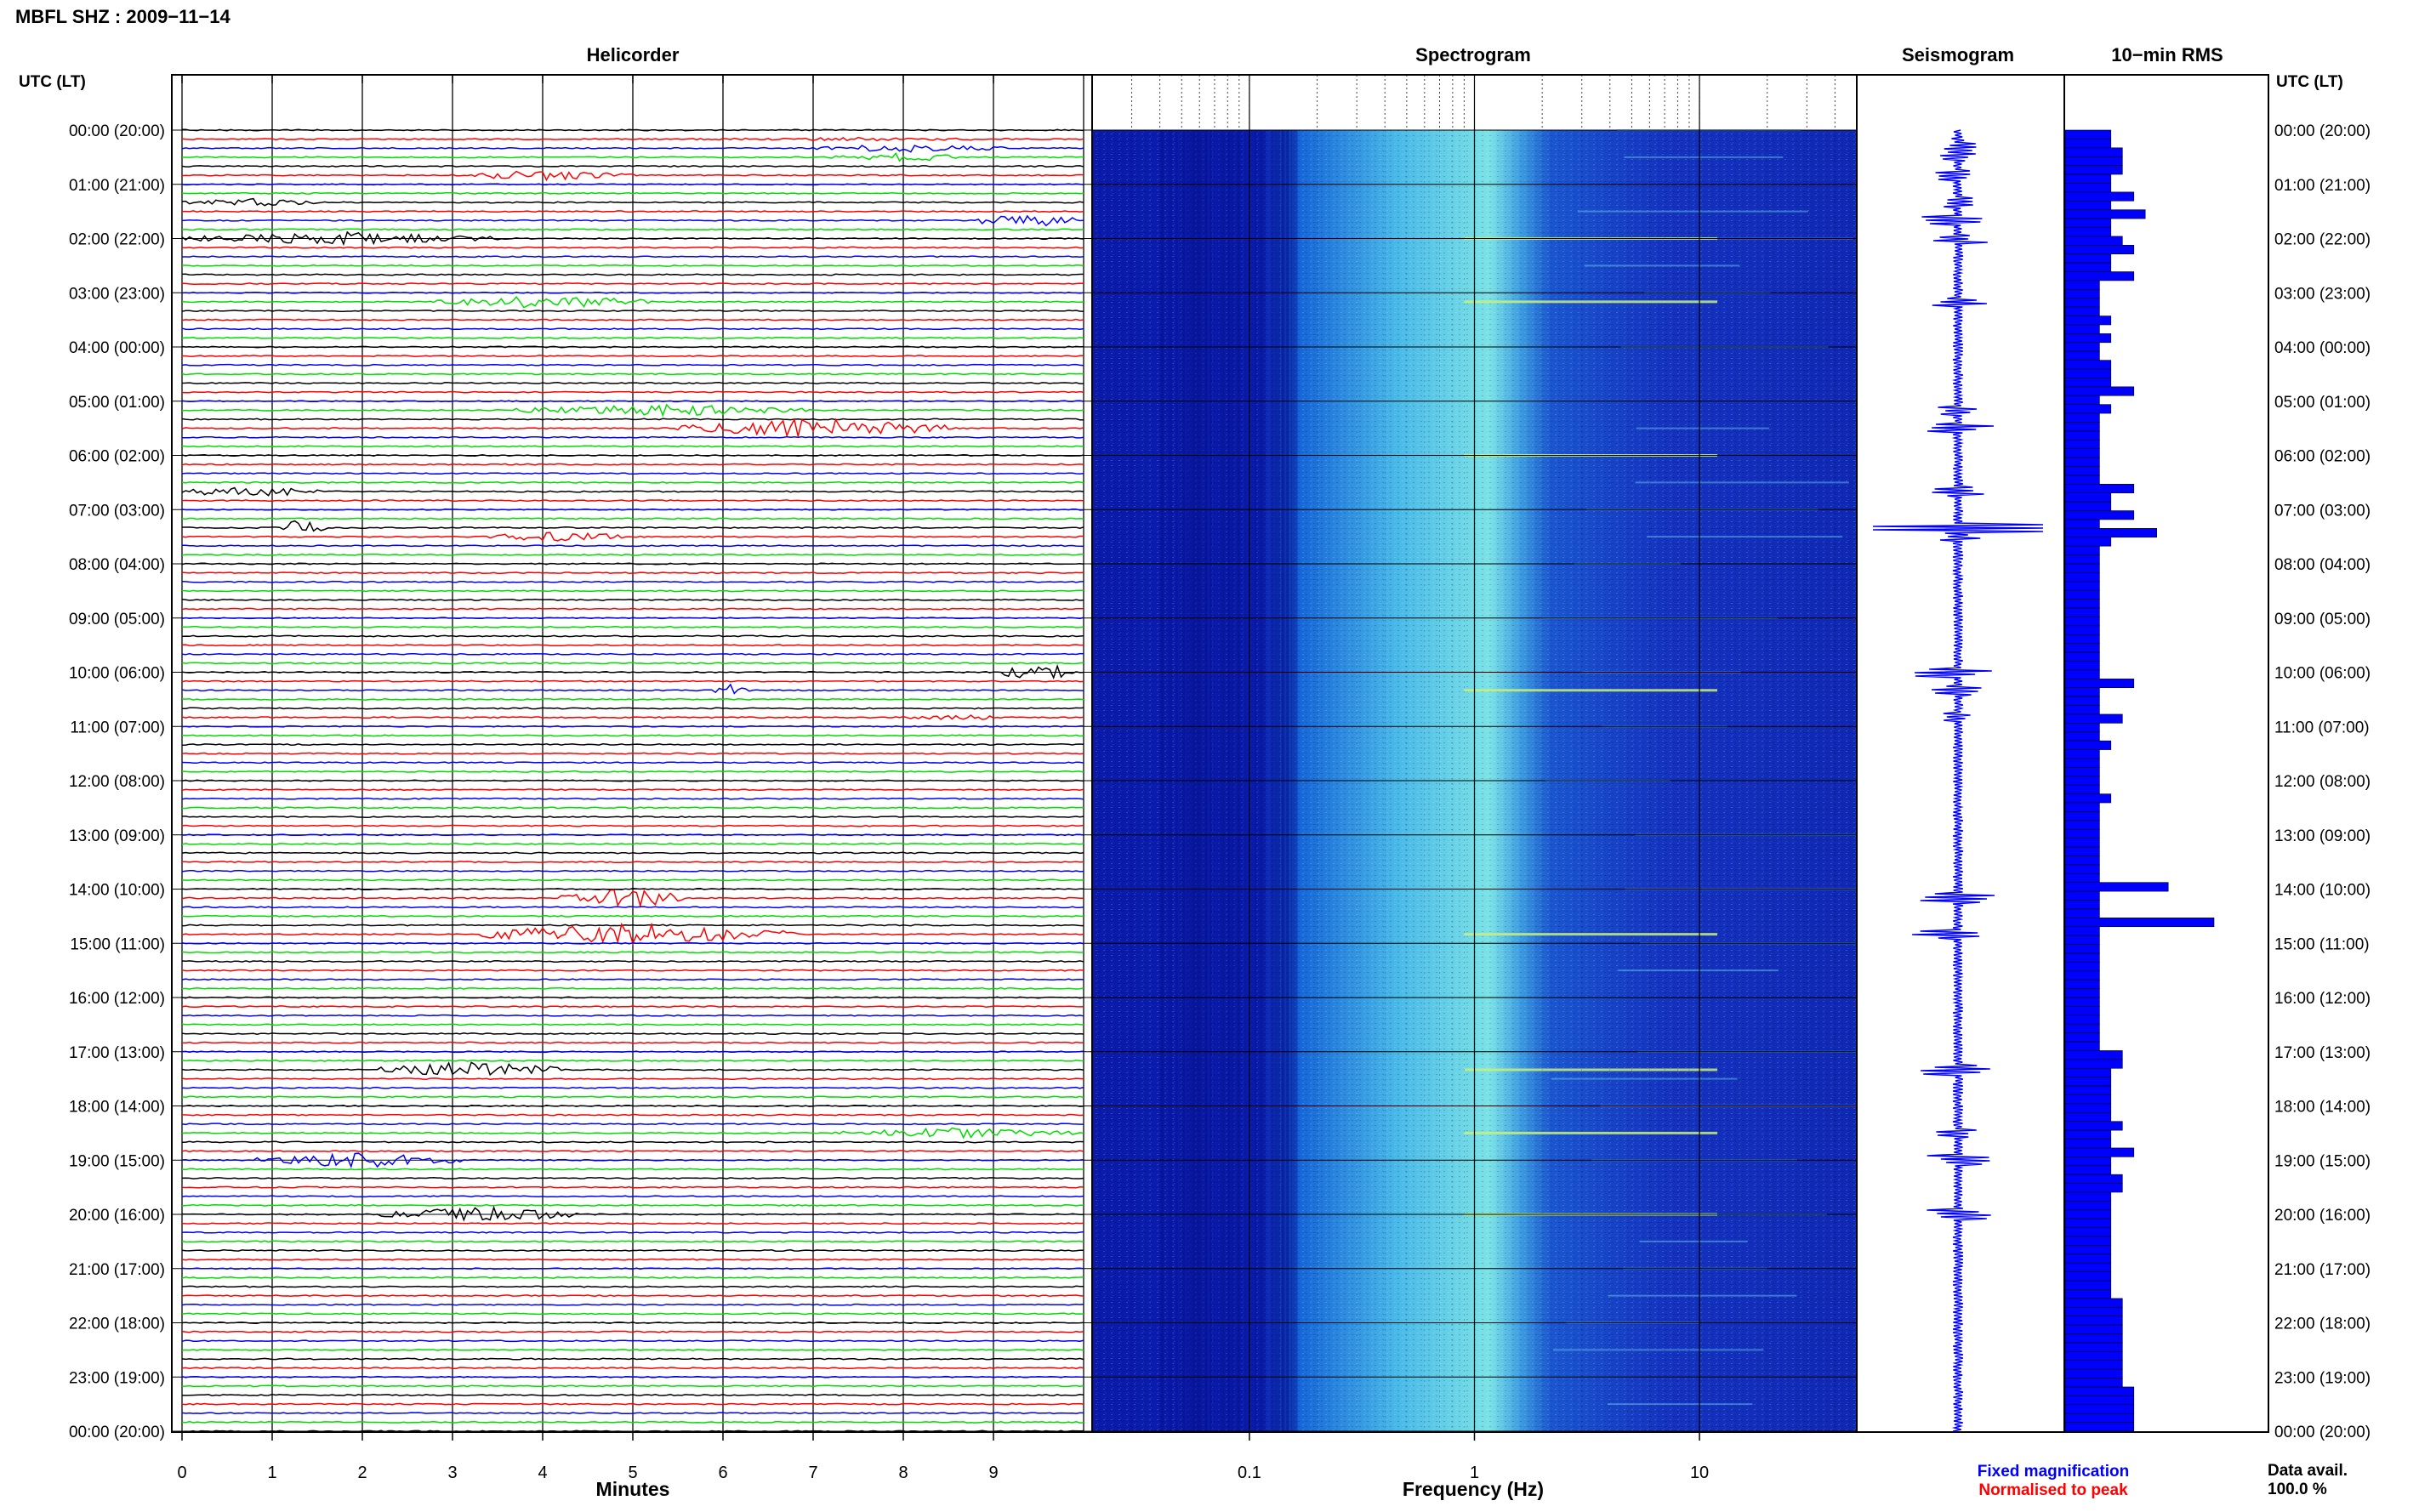  I want to click on seismogram-title: Seismogram, so click(1958, 54).